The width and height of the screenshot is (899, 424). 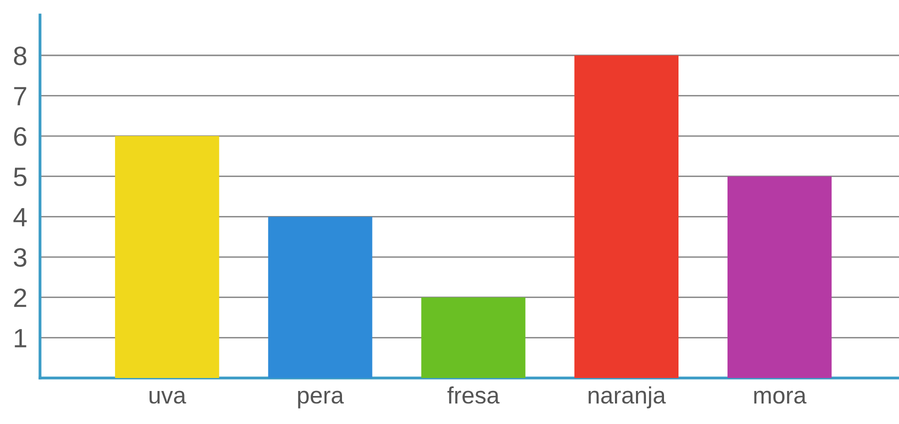 What do you see at coordinates (627, 397) in the screenshot?
I see `x-tick-label: naranja` at bounding box center [627, 397].